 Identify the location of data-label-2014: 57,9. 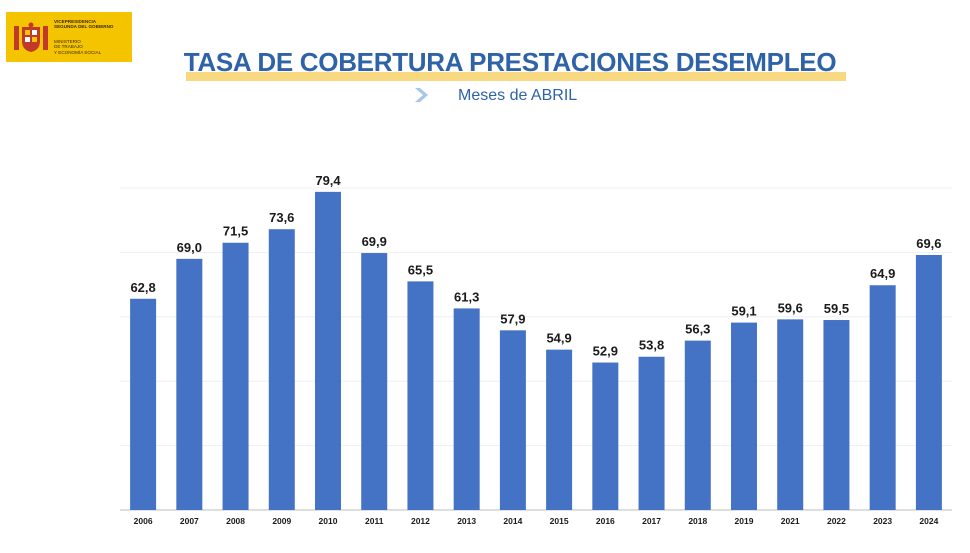
(512, 318).